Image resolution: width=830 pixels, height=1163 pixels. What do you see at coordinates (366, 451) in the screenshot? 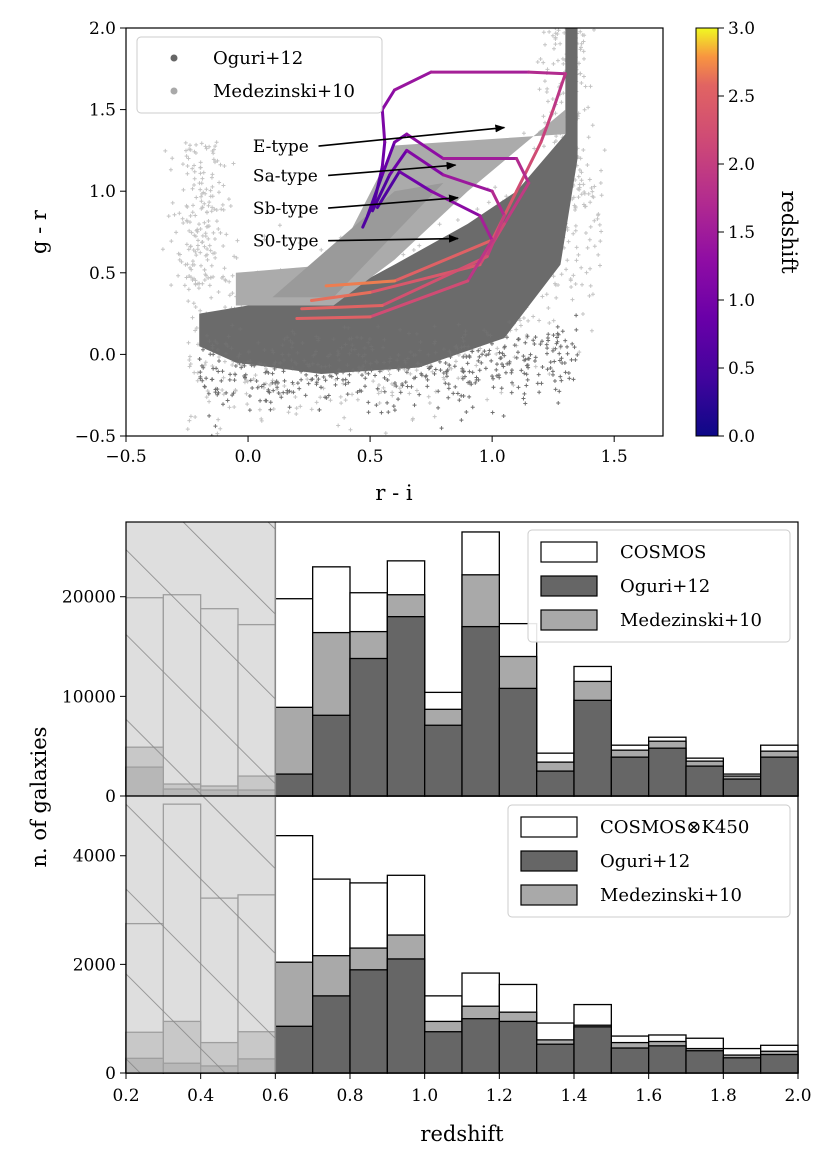
I see `top-x-ticks: −0.5 0.0 0.5 1.0 1.5` at bounding box center [366, 451].